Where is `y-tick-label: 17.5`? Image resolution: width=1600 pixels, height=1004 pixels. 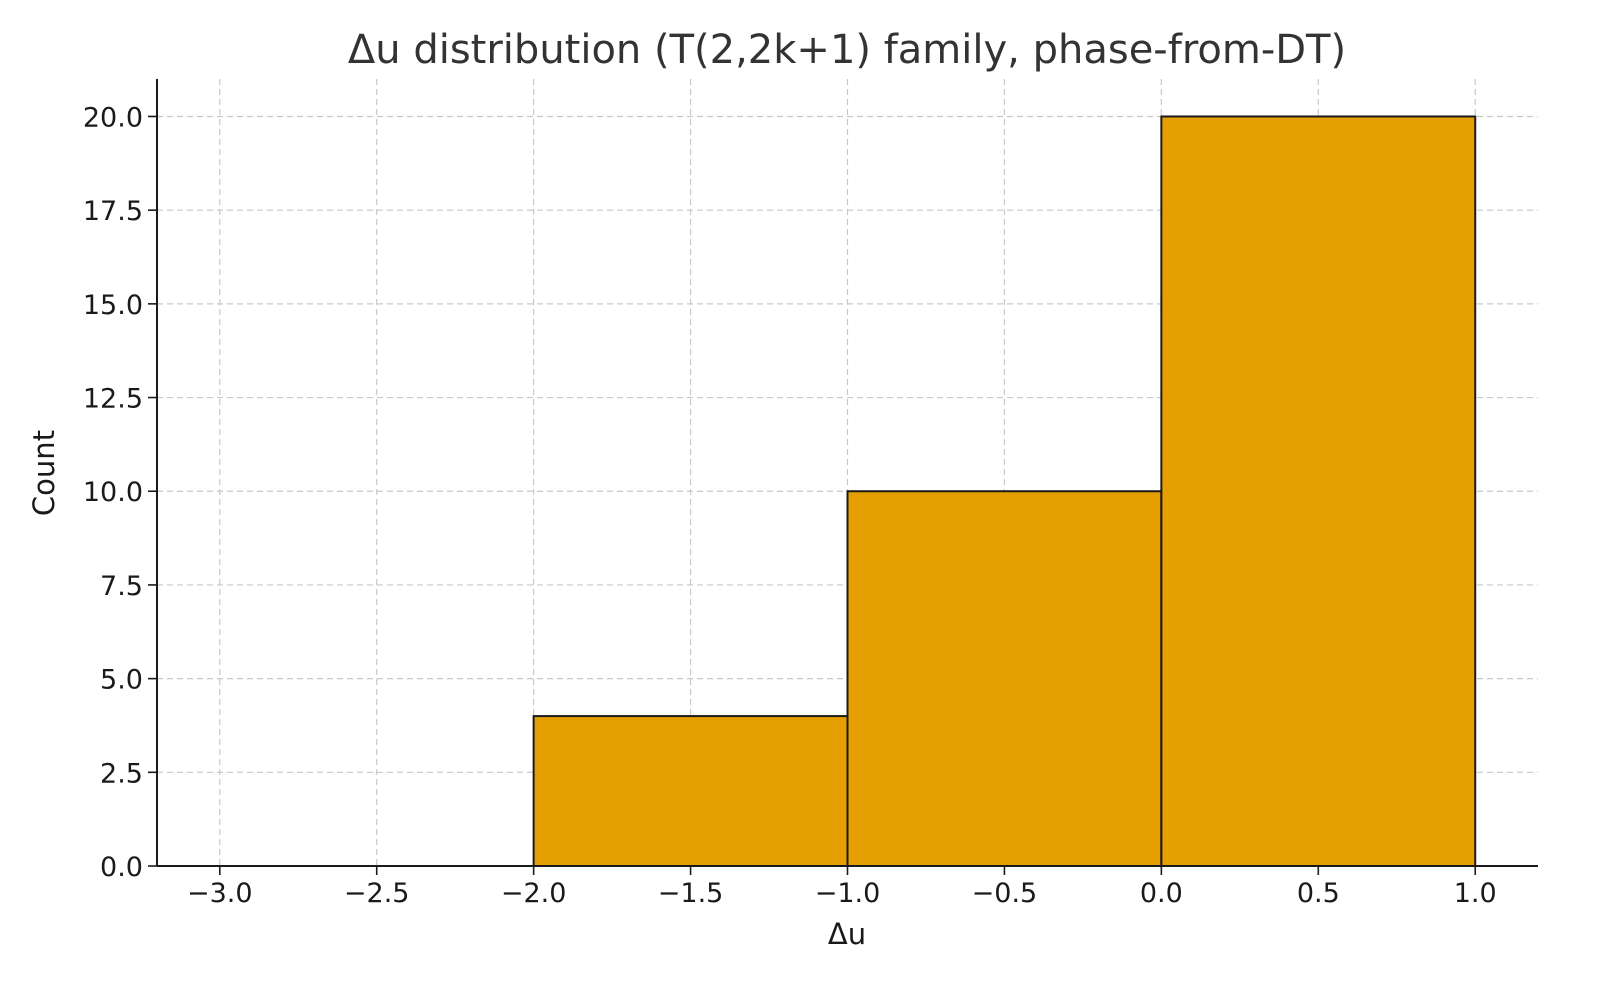 y-tick-label: 17.5 is located at coordinates (113, 211).